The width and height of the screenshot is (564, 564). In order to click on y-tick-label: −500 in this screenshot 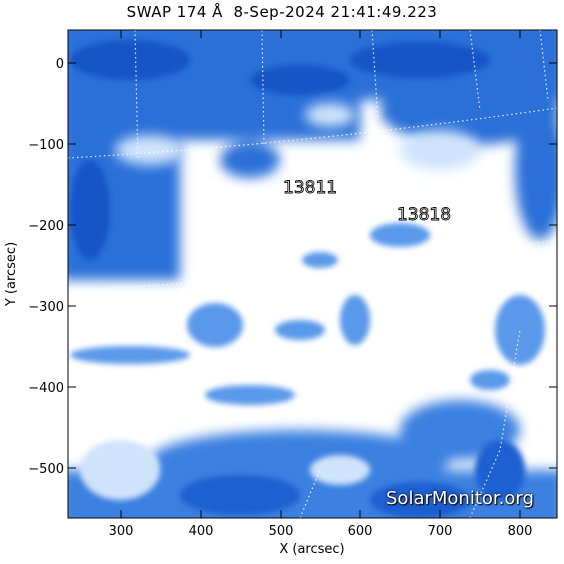, I will do `click(46, 469)`.